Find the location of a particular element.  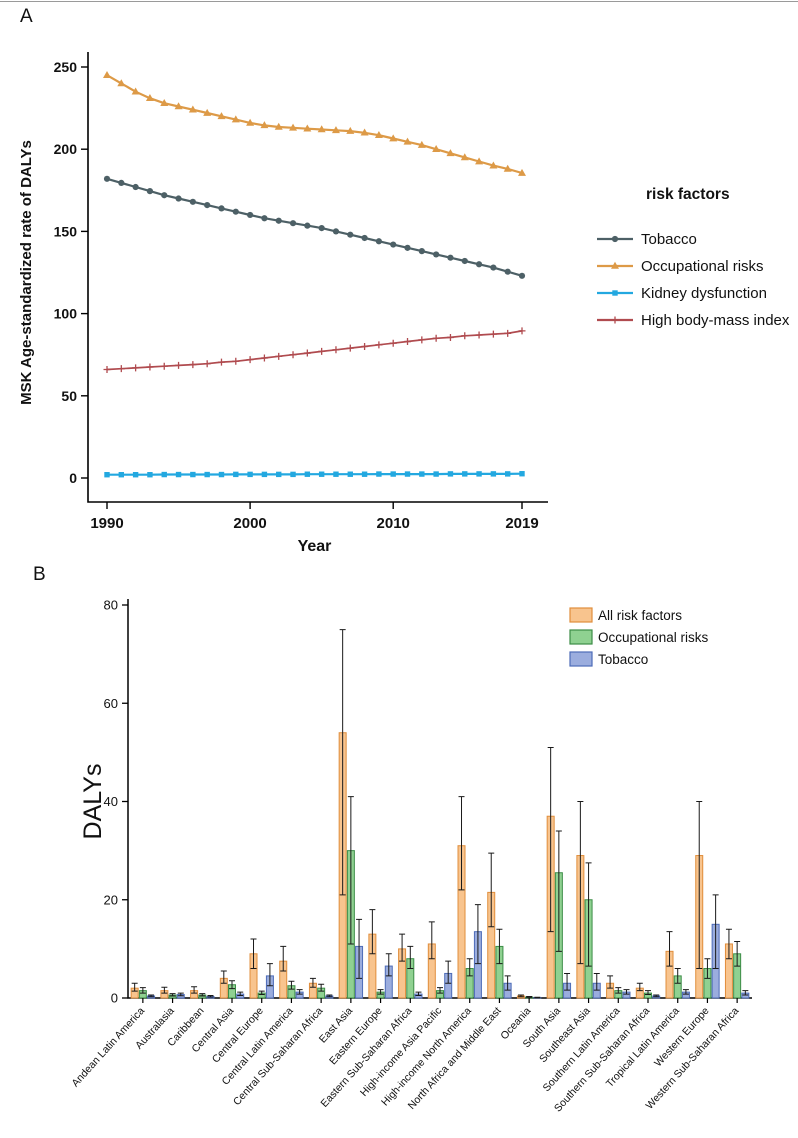

panel-a-y-tick-label: 50 is located at coordinates (69, 396).